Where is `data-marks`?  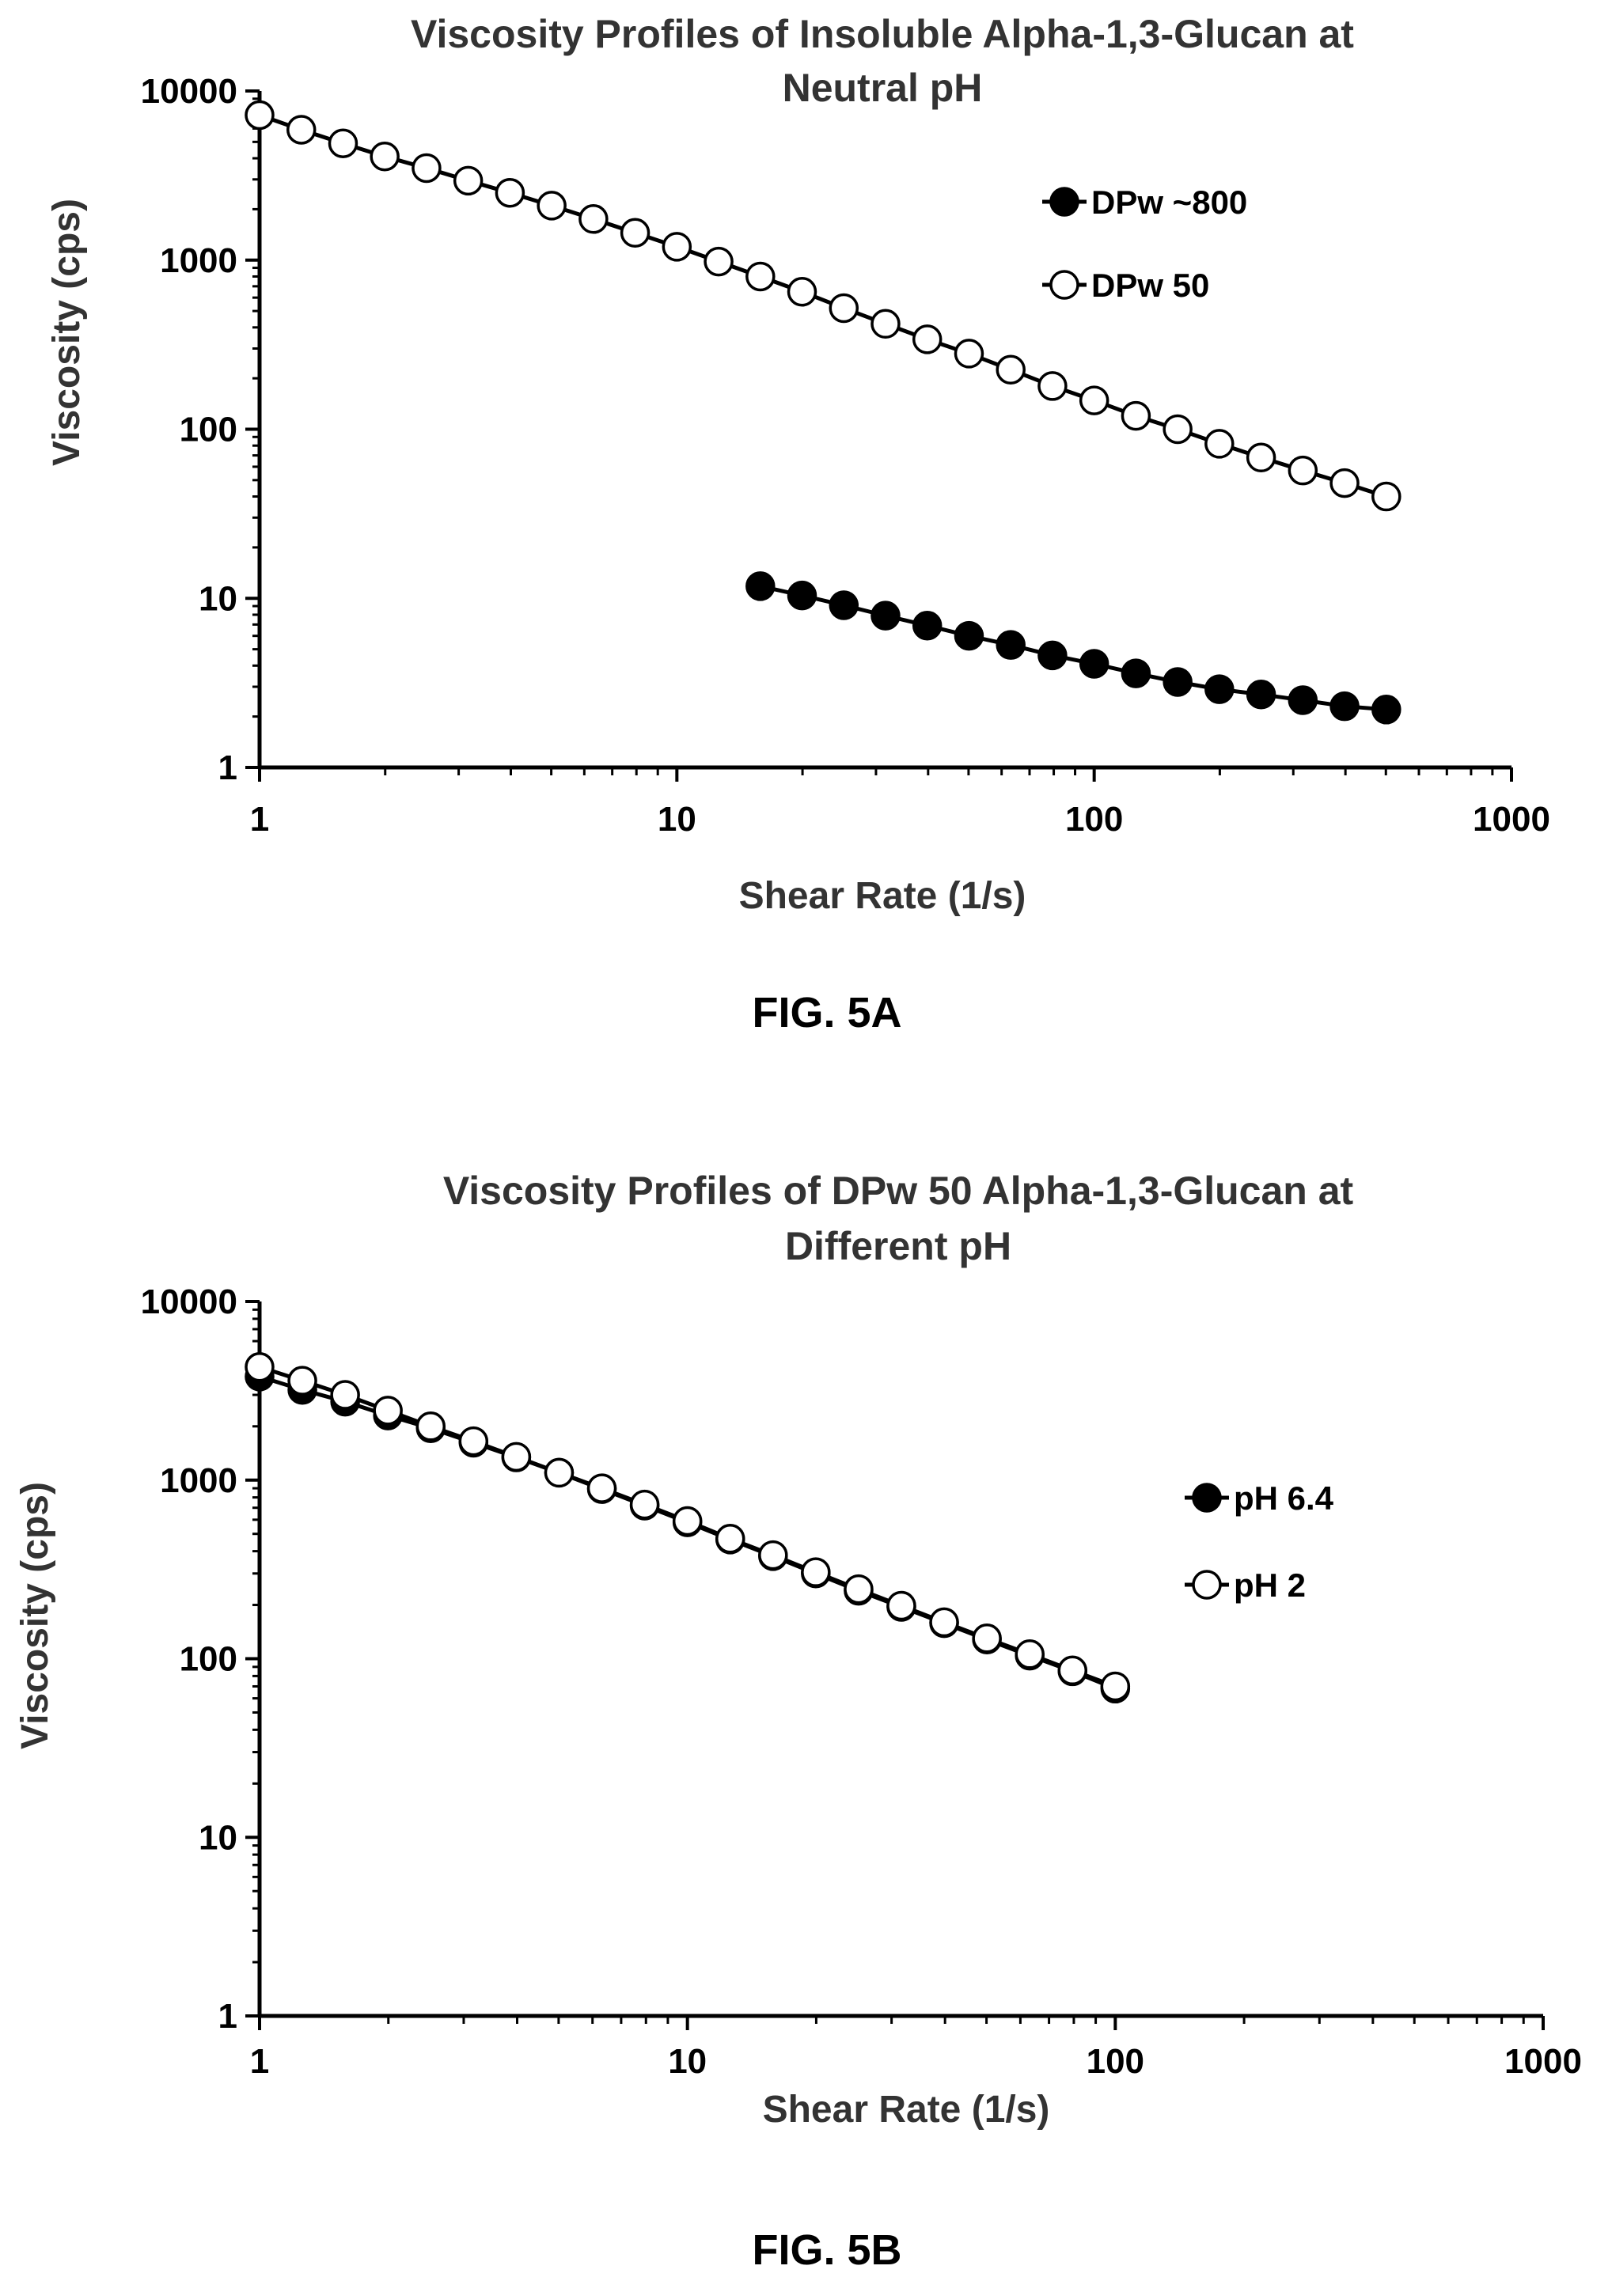
data-marks is located at coordinates (688, 1527).